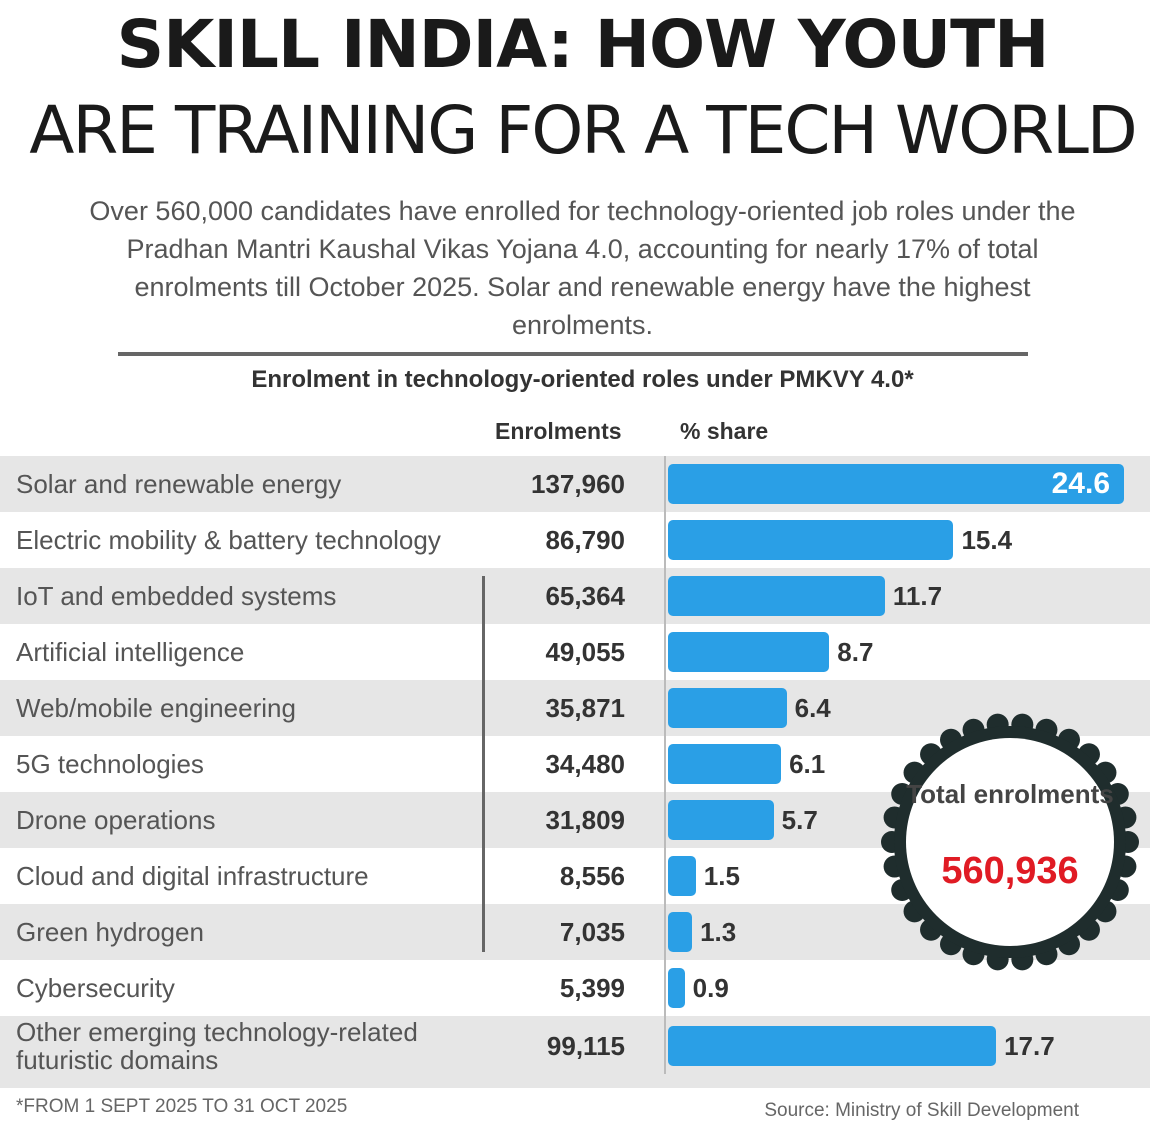 This screenshot has height=1128, width=1165. Describe the element at coordinates (130, 652) in the screenshot. I see `category-label: Artificial intelligence` at that location.